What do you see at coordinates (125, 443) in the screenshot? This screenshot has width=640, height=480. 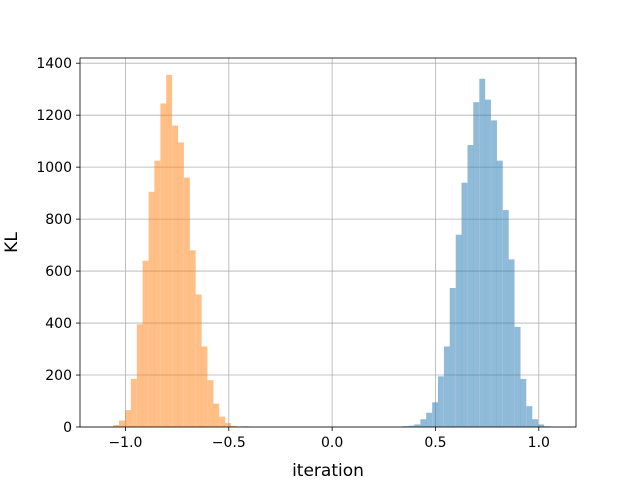 I see `x-tick-label: −1.0` at bounding box center [125, 443].